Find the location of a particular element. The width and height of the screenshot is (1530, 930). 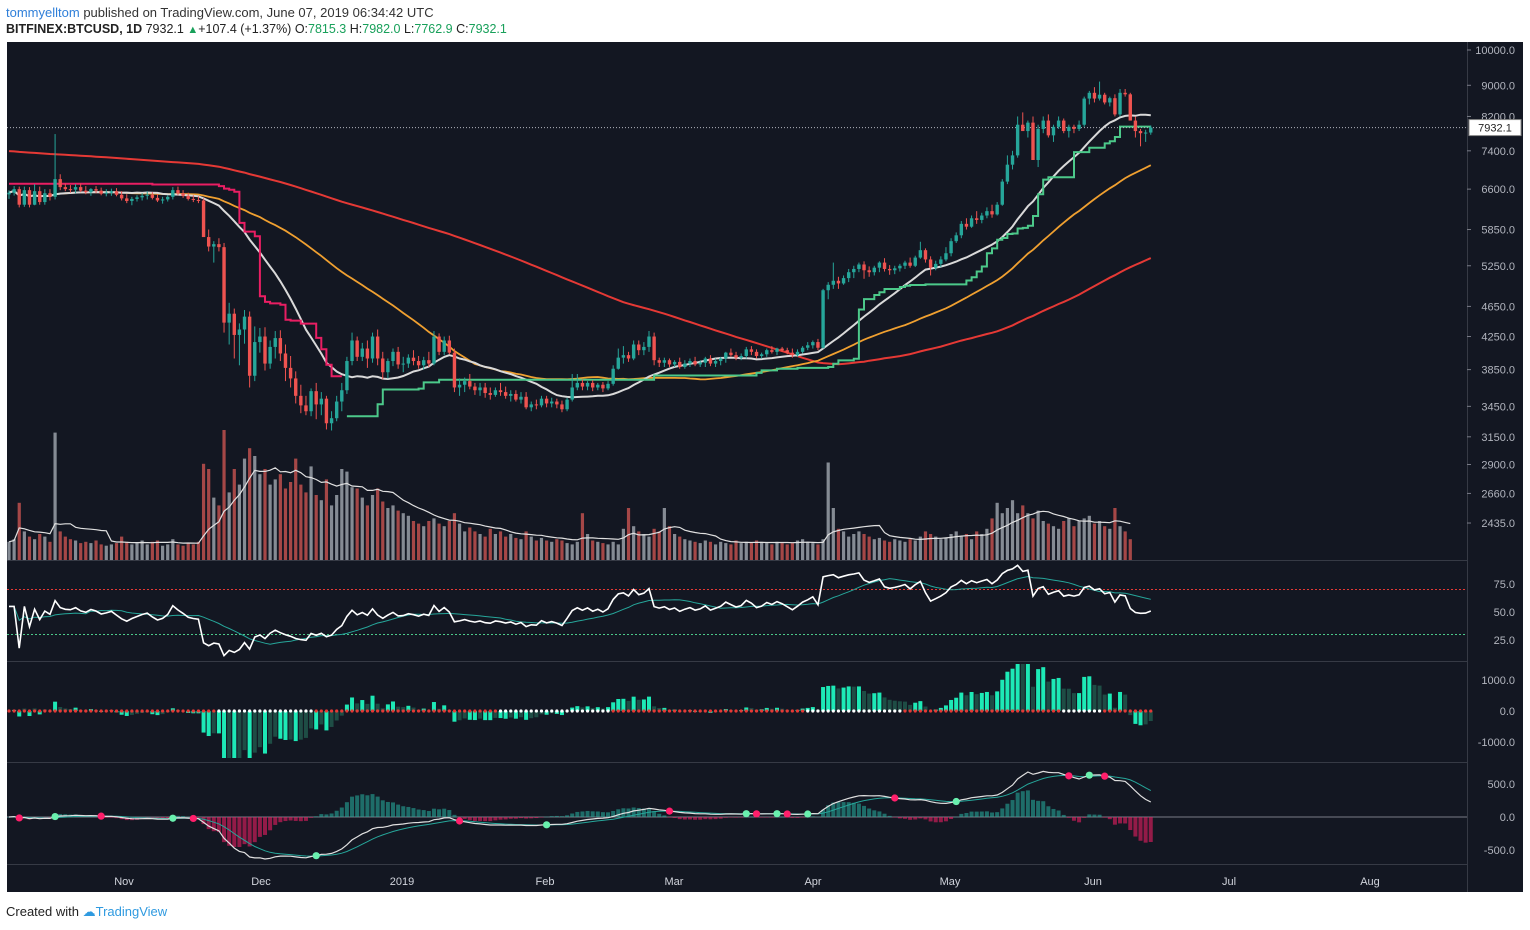

open-label: O: is located at coordinates (301, 29).